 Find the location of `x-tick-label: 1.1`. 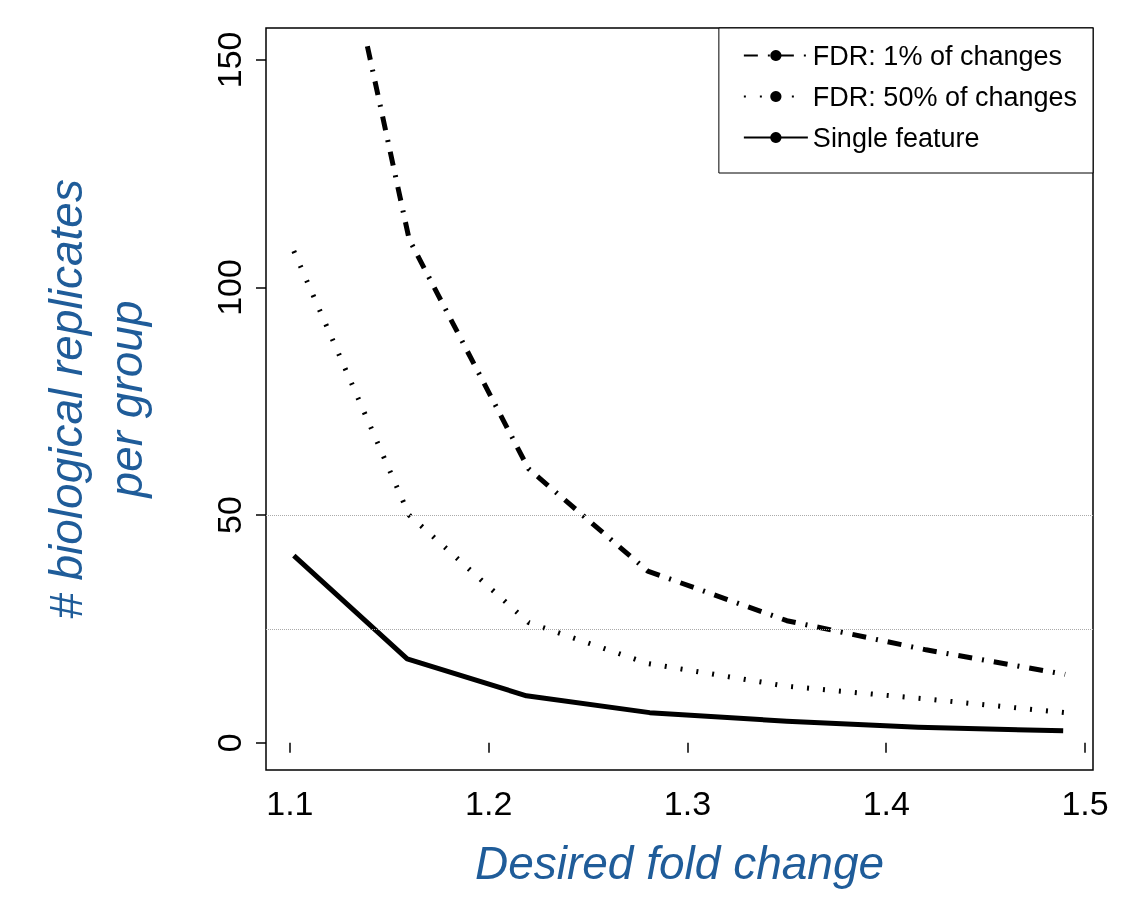

x-tick-label: 1.1 is located at coordinates (290, 803).